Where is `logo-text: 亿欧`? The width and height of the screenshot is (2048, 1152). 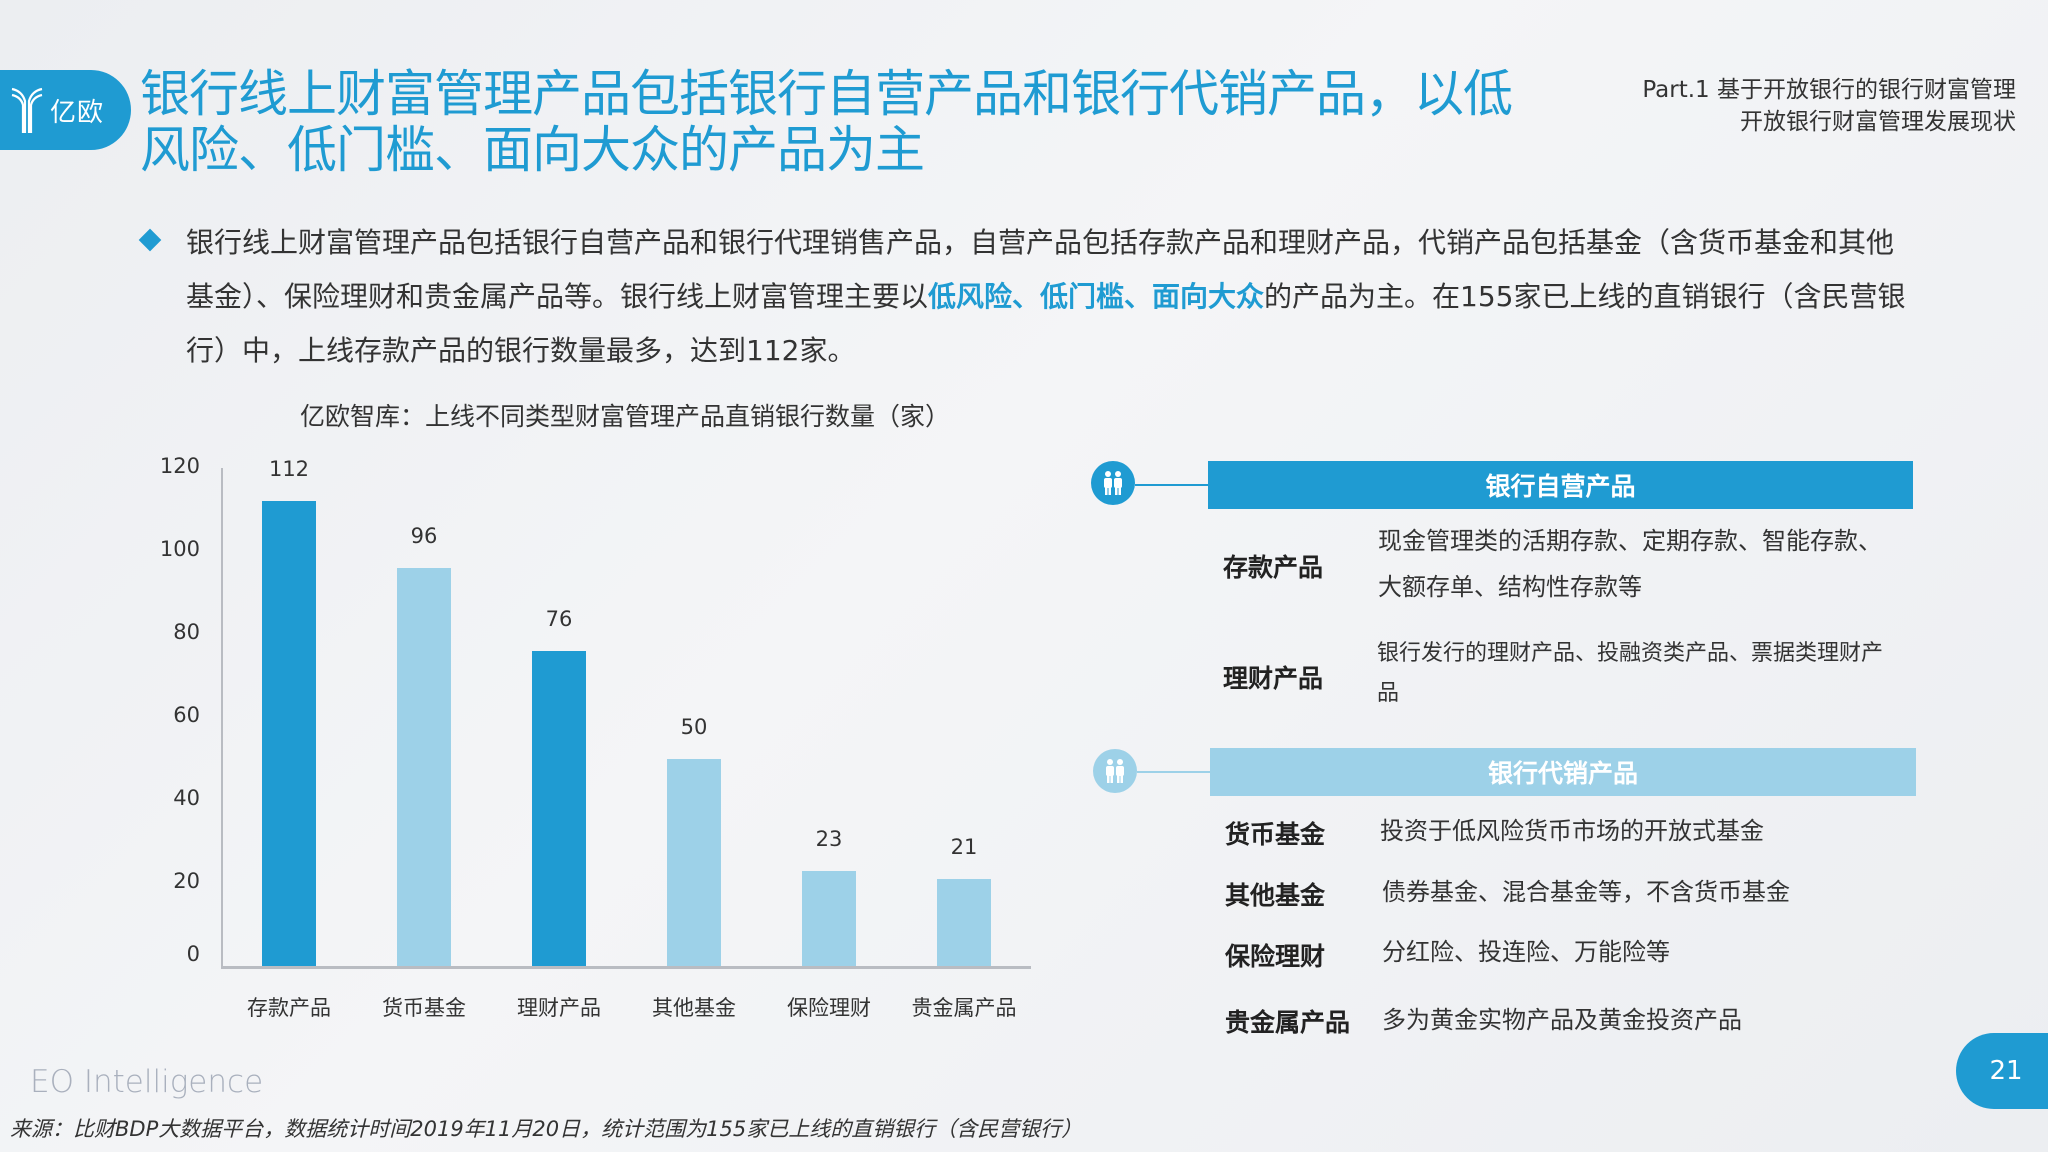 logo-text: 亿欧 is located at coordinates (77, 112).